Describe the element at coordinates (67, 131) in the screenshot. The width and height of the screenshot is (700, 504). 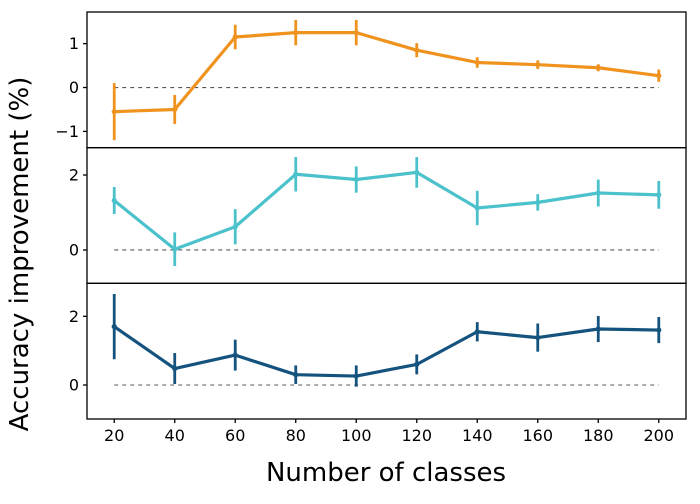
I see `y-tick-label: −1` at that location.